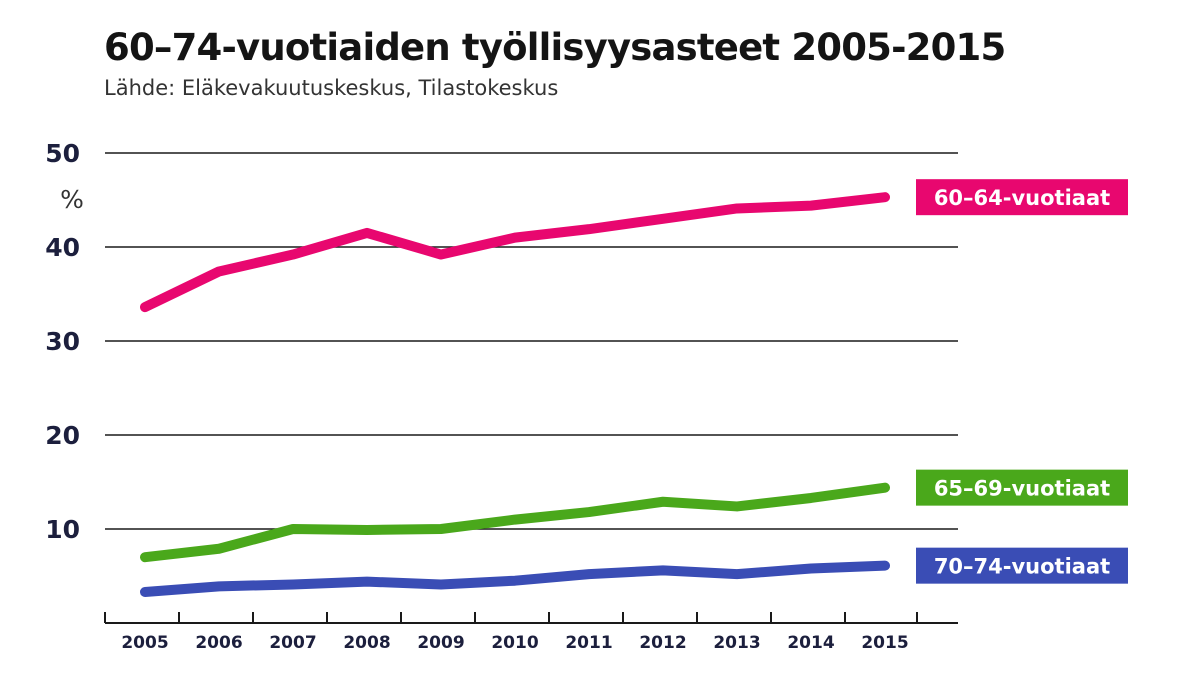 Image resolution: width=1198 pixels, height=674 pixels. Describe the element at coordinates (810, 643) in the screenshot. I see `x-tick-label-2014: 2014` at that location.